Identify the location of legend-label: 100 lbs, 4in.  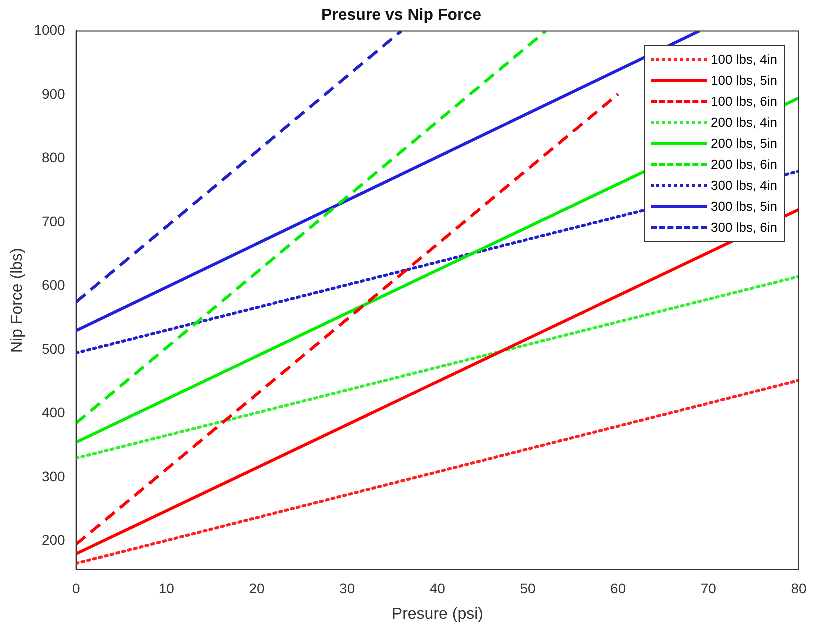
(744, 60).